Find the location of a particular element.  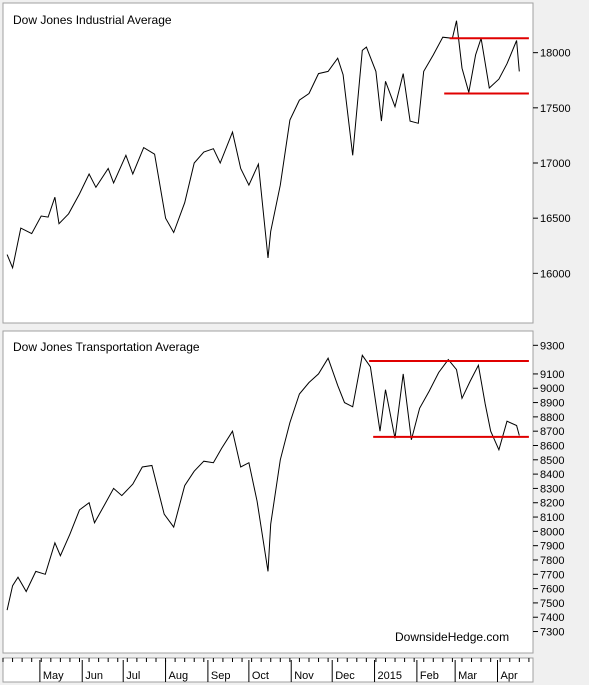

x-month-label: Oct is located at coordinates (260, 676).